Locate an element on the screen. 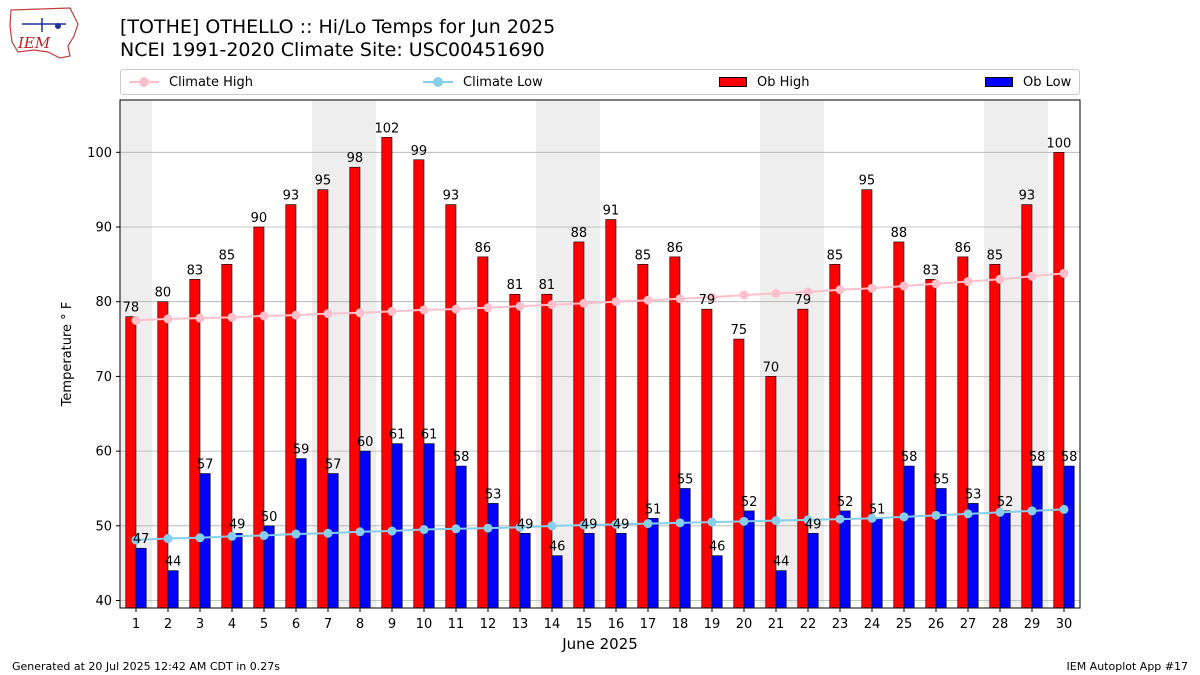  ob-high-label: 98 is located at coordinates (355, 158).